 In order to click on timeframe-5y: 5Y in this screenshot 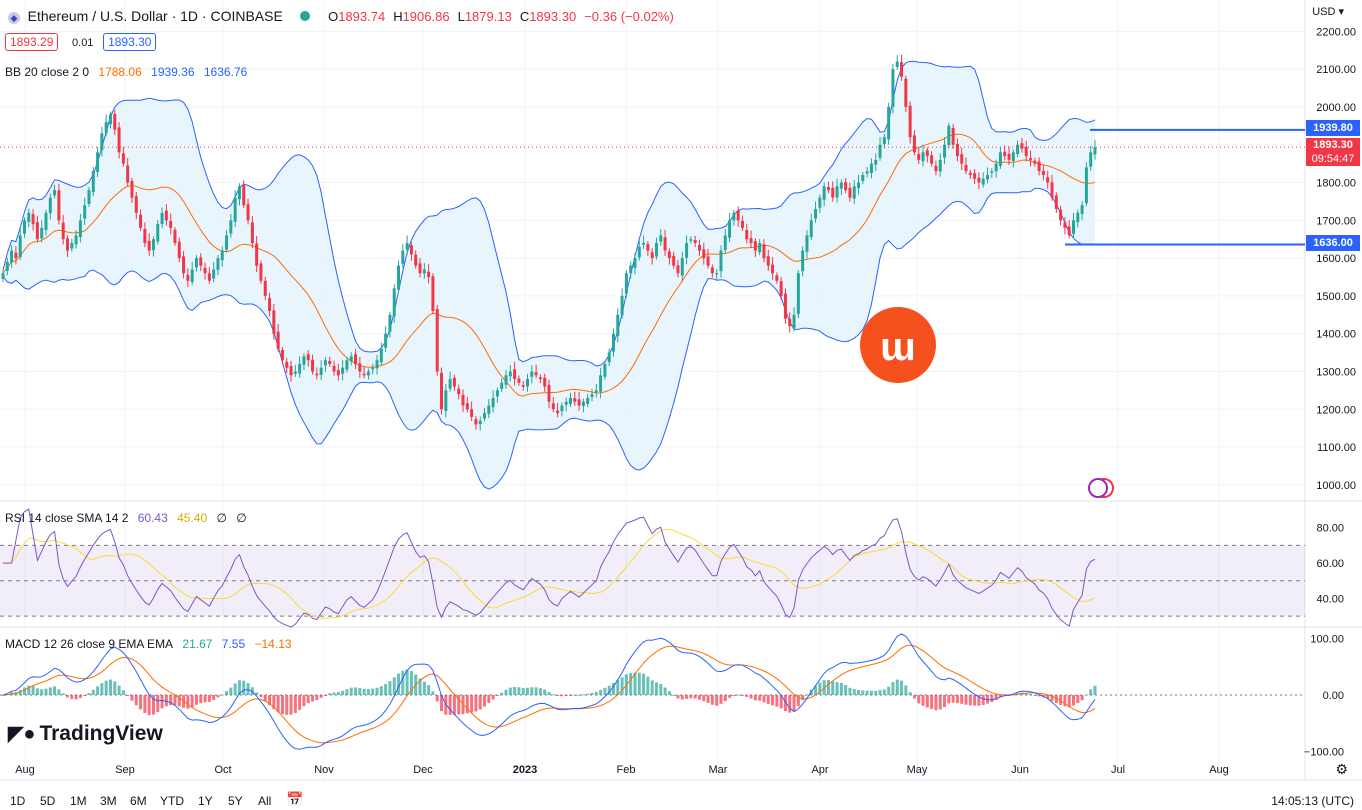, I will do `click(235, 801)`.